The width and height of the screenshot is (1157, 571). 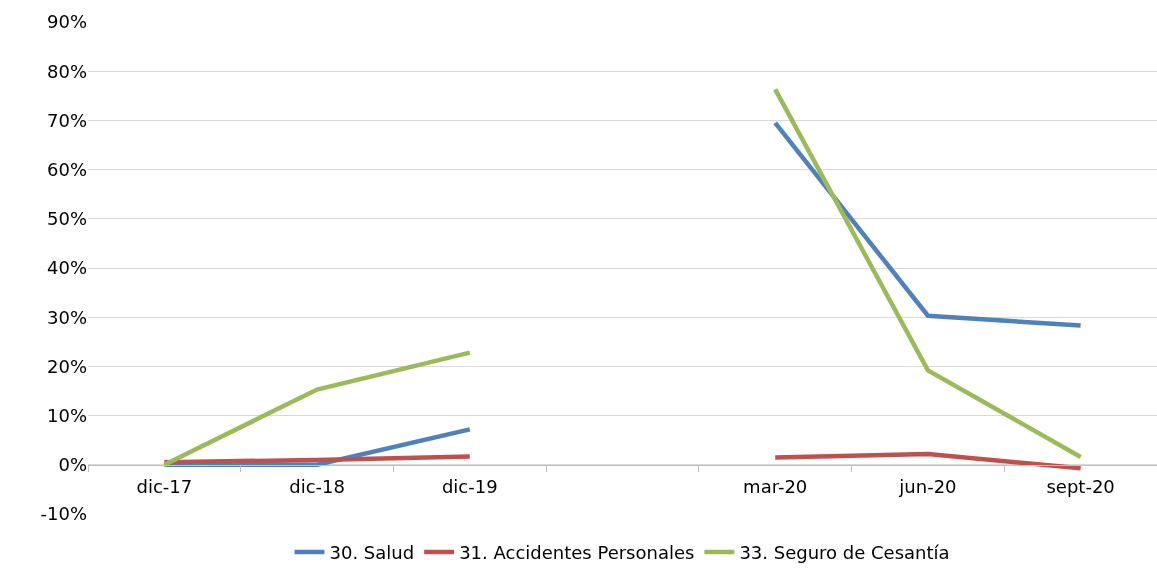 What do you see at coordinates (317, 487) in the screenshot?
I see `x-tick-label: dic-18` at bounding box center [317, 487].